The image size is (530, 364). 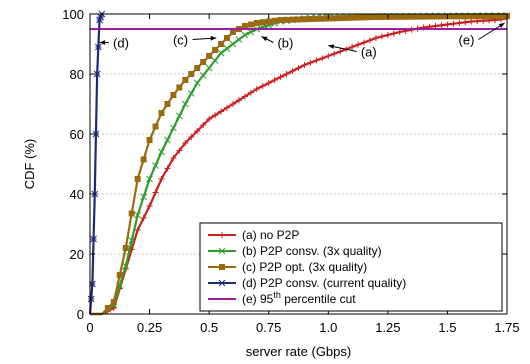 What do you see at coordinates (506, 327) in the screenshot?
I see `x-tick-label: 1.75` at bounding box center [506, 327].